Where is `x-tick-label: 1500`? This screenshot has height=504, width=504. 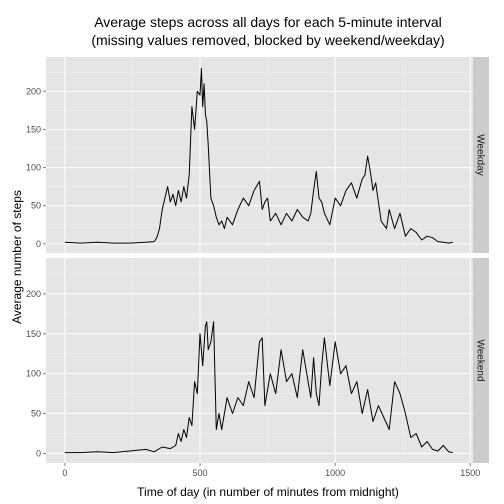 x-tick-label: 1500 is located at coordinates (470, 473).